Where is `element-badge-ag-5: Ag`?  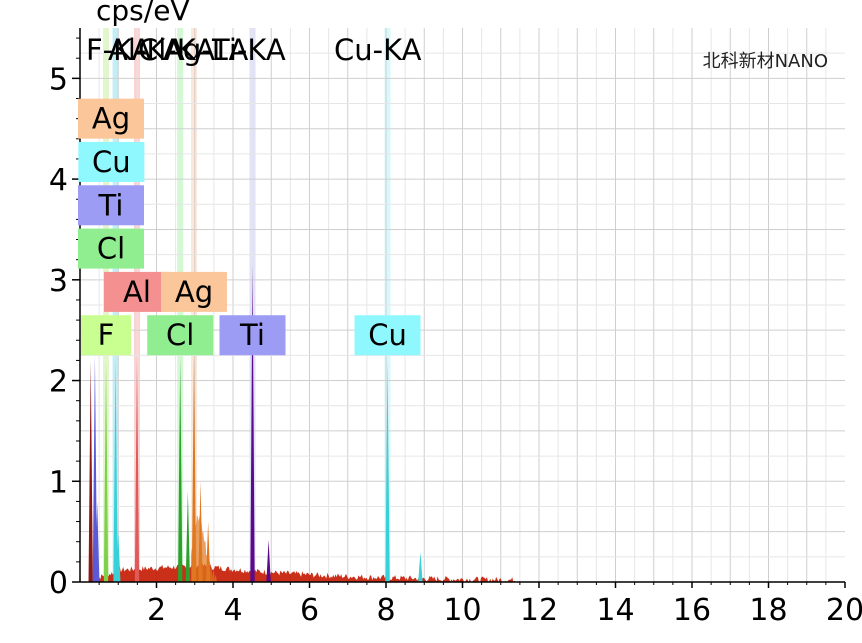
element-badge-ag-5: Ag is located at coordinates (194, 292).